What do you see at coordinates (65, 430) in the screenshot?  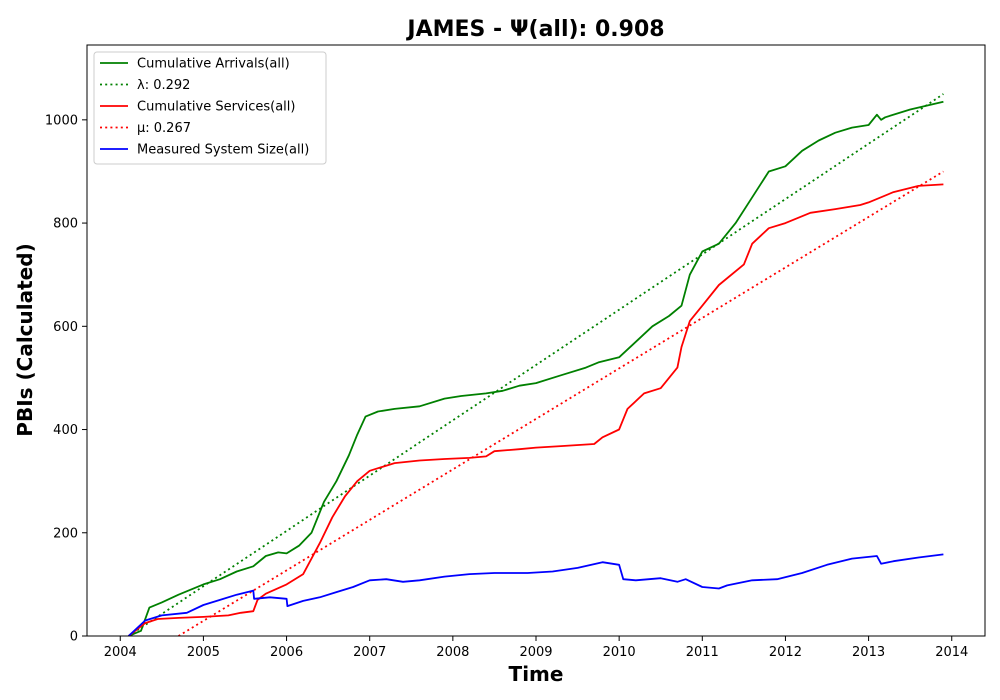 I see `y-tick-label: 400` at bounding box center [65, 430].